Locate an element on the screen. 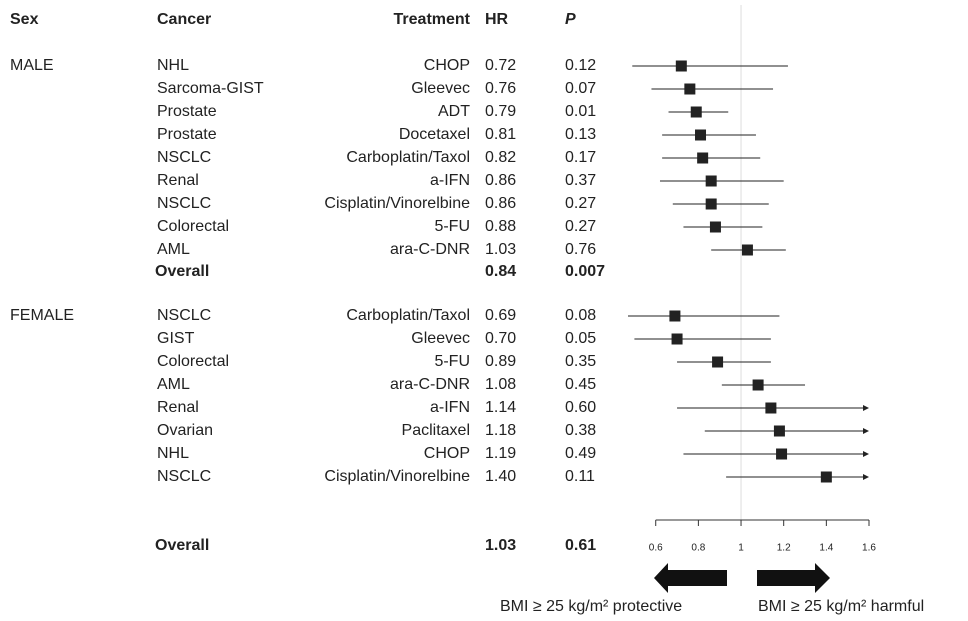  cancer: GIST is located at coordinates (176, 338).